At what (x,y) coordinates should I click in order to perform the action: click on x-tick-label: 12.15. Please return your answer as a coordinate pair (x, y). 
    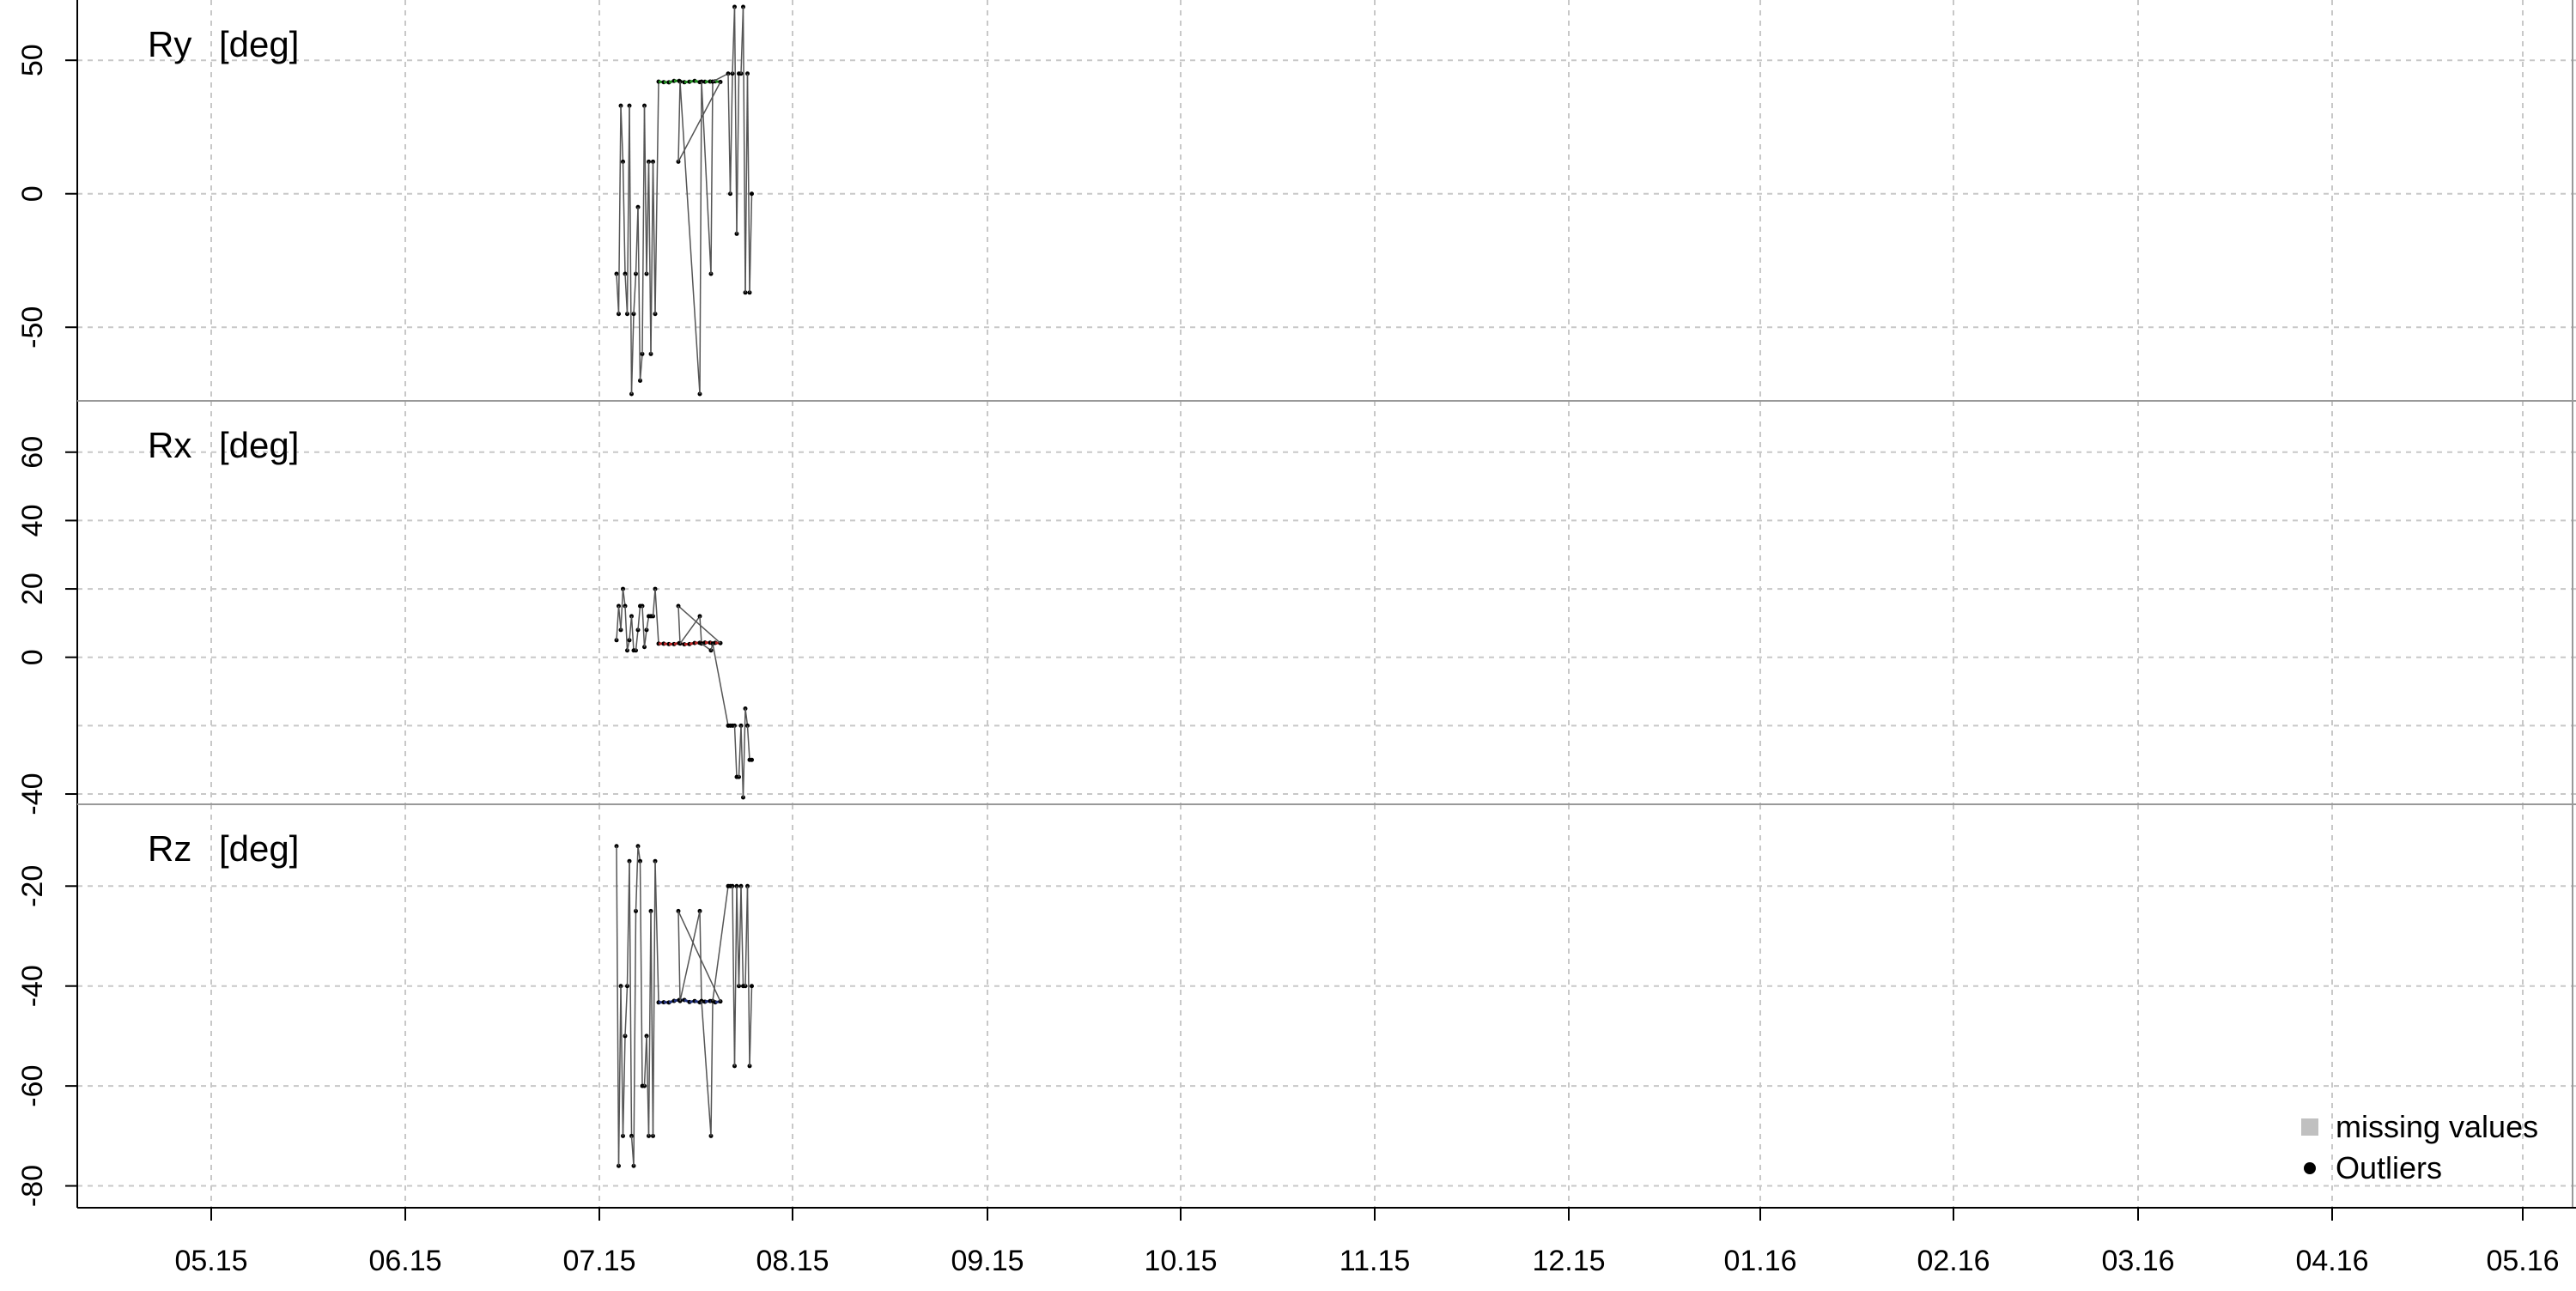
    Looking at the image, I should click on (1568, 1261).